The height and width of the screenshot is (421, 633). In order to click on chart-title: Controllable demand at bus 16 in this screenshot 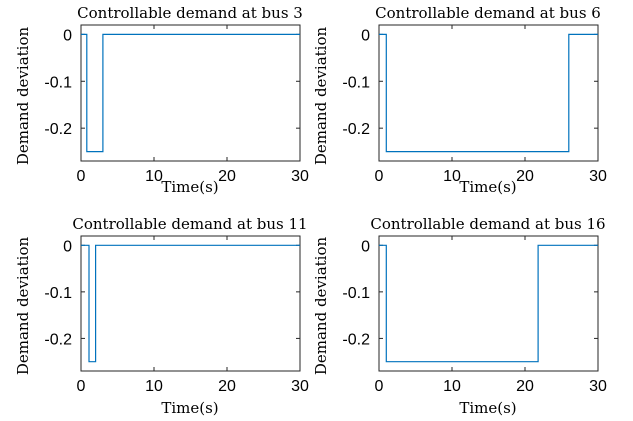, I will do `click(487, 224)`.